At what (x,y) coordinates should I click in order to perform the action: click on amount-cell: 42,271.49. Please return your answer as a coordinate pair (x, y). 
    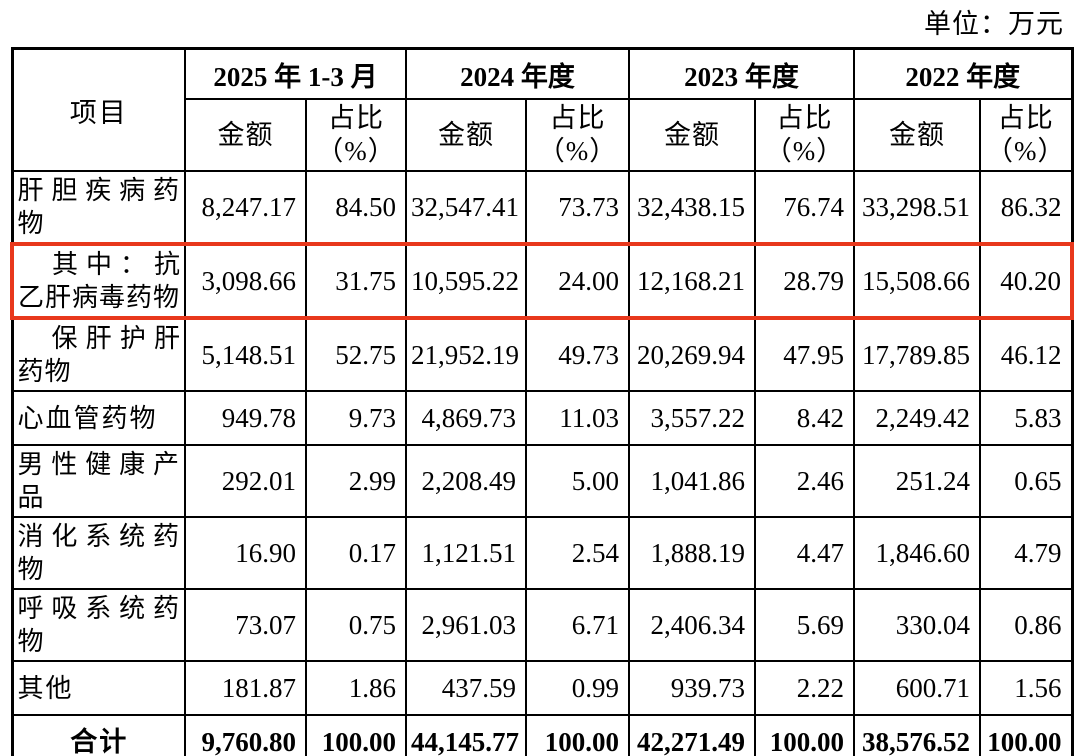
    Looking at the image, I should click on (692, 735).